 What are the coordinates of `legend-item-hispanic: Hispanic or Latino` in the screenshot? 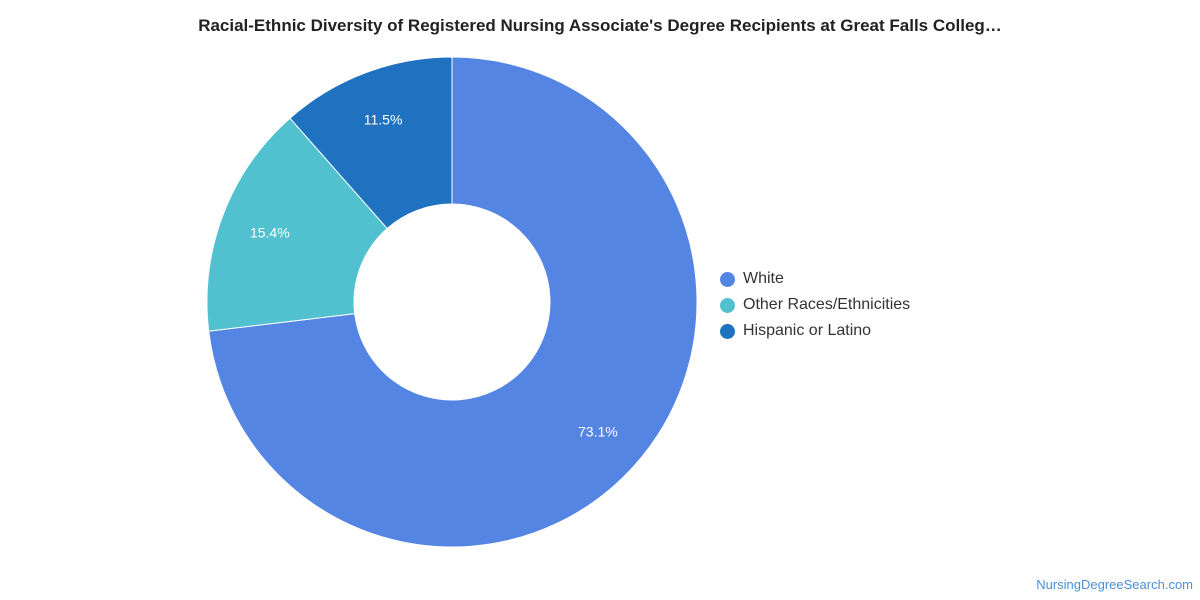 It's located at (815, 331).